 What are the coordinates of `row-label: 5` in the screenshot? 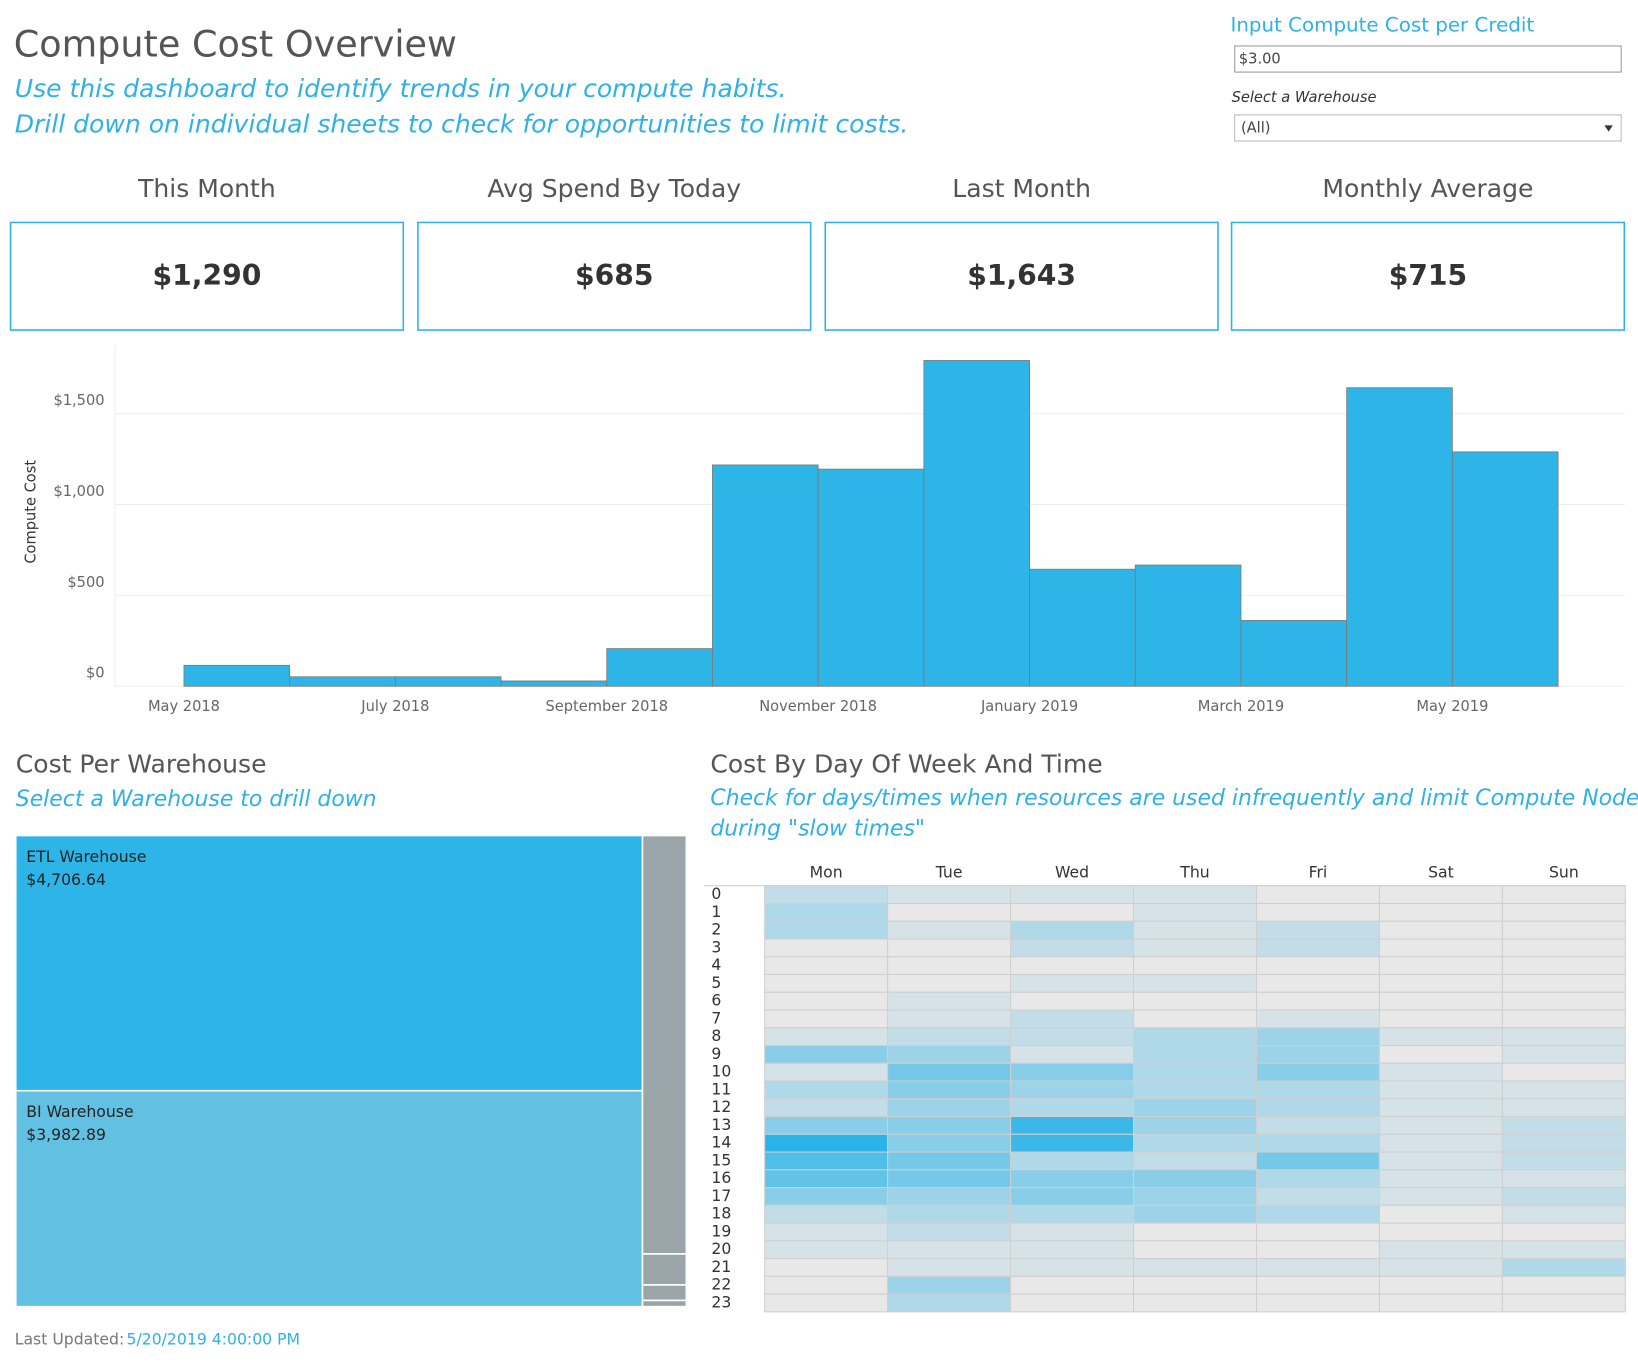 It's located at (716, 982).